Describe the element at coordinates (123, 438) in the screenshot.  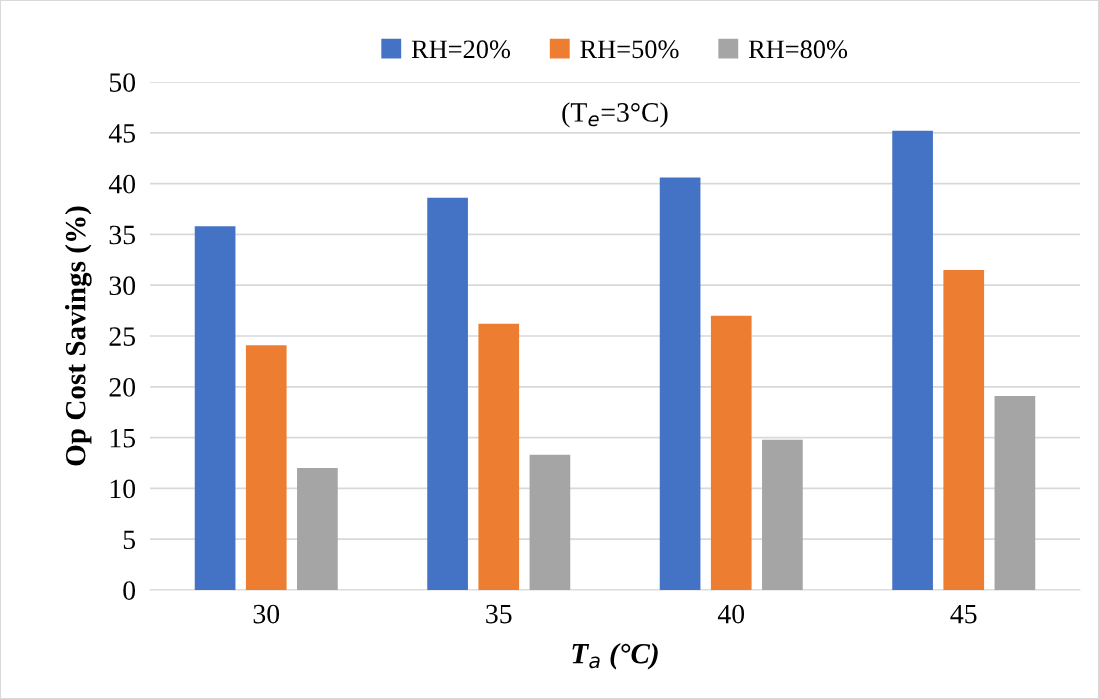
I see `y-tick-label: 15` at that location.